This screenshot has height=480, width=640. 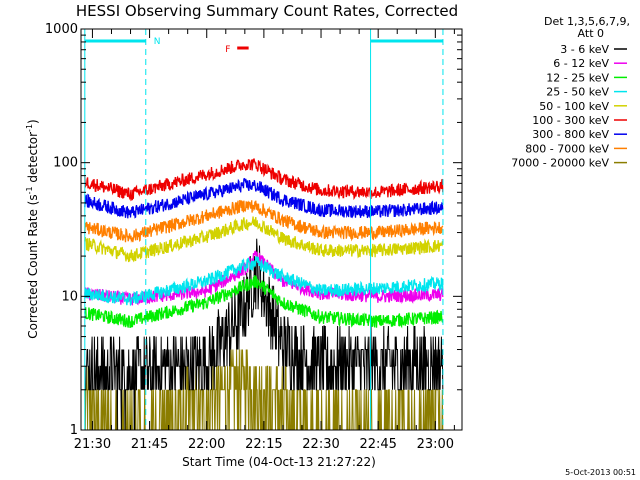 I want to click on legend-label-7: 800 - 7000 keV, so click(x=567, y=148).